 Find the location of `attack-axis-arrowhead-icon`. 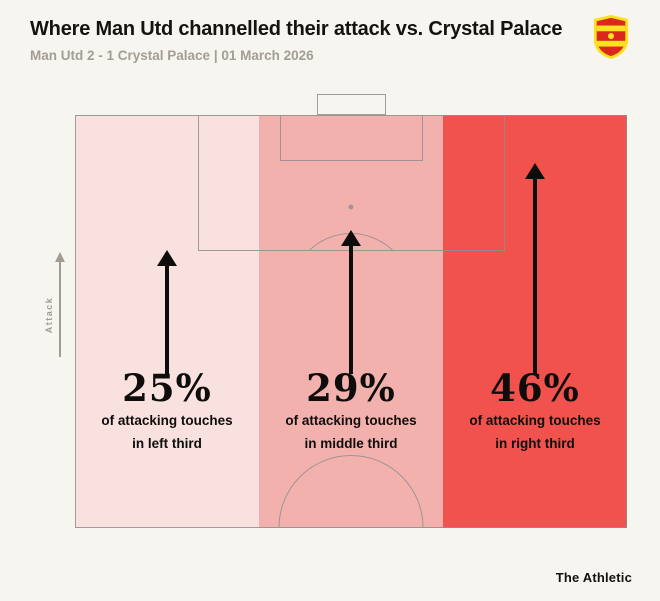

attack-axis-arrowhead-icon is located at coordinates (60, 257).